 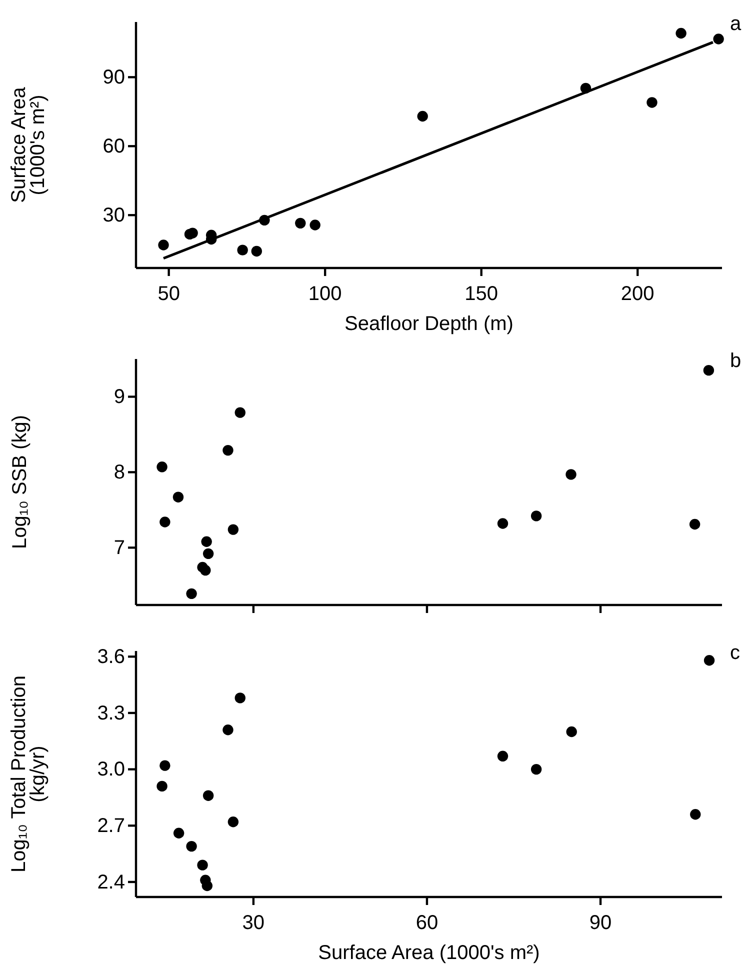 What do you see at coordinates (481, 294) in the screenshot?
I see `x-tick-label: 150` at bounding box center [481, 294].